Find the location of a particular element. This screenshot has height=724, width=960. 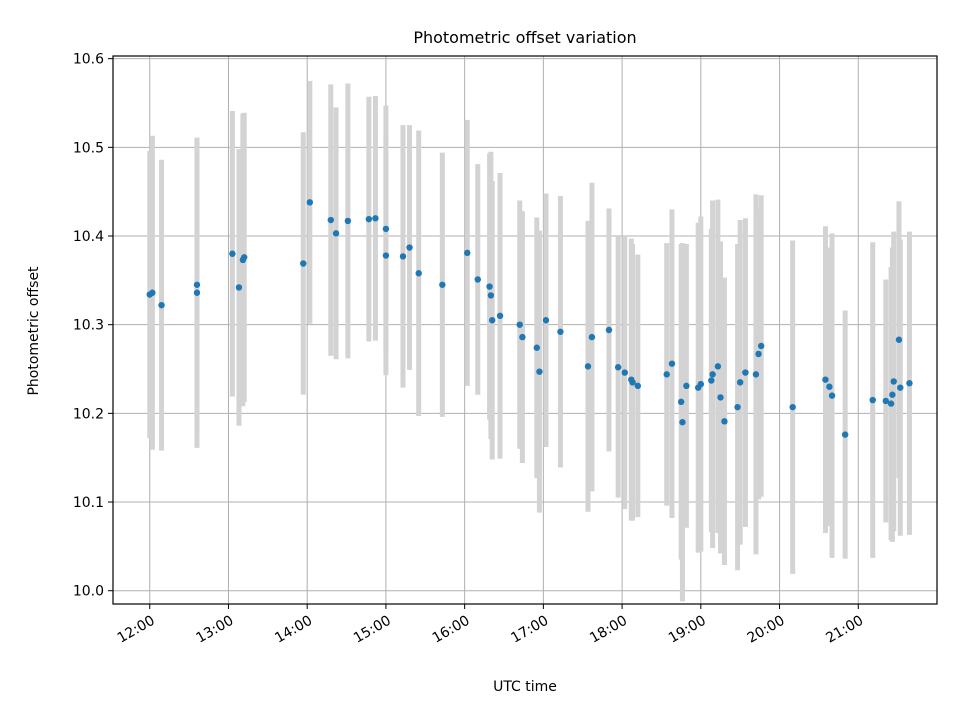

y-tick-label: 10.6 is located at coordinates (88, 60).